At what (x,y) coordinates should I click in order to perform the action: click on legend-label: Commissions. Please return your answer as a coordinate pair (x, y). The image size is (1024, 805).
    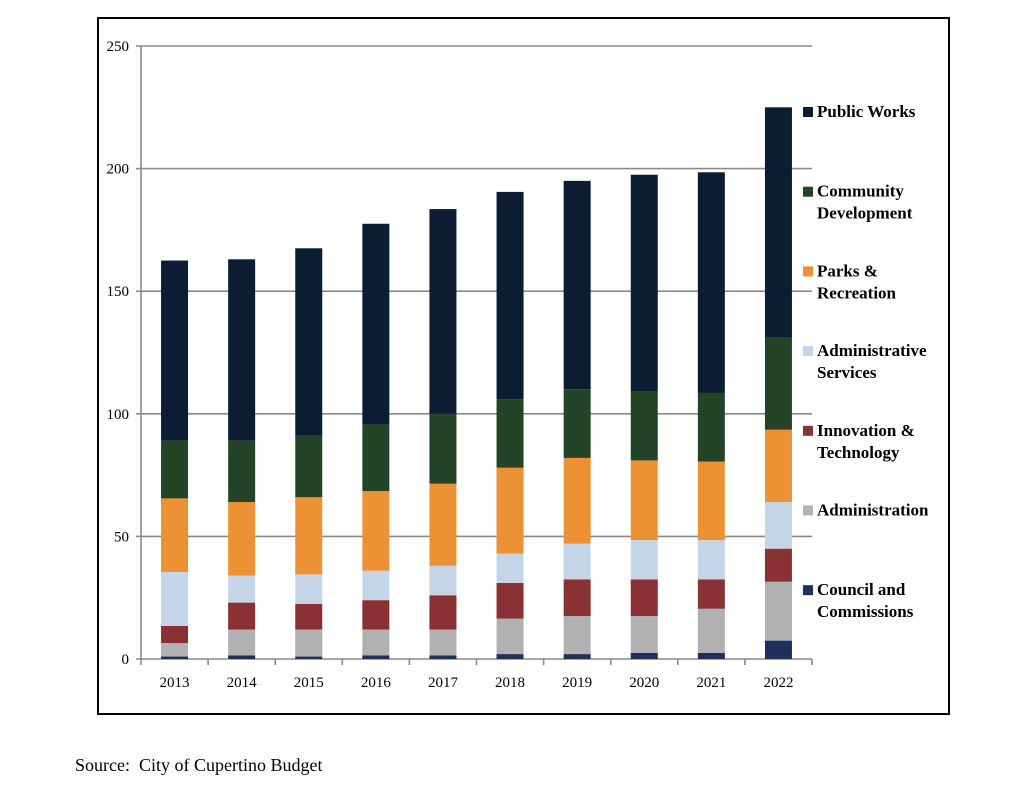
    Looking at the image, I should click on (865, 611).